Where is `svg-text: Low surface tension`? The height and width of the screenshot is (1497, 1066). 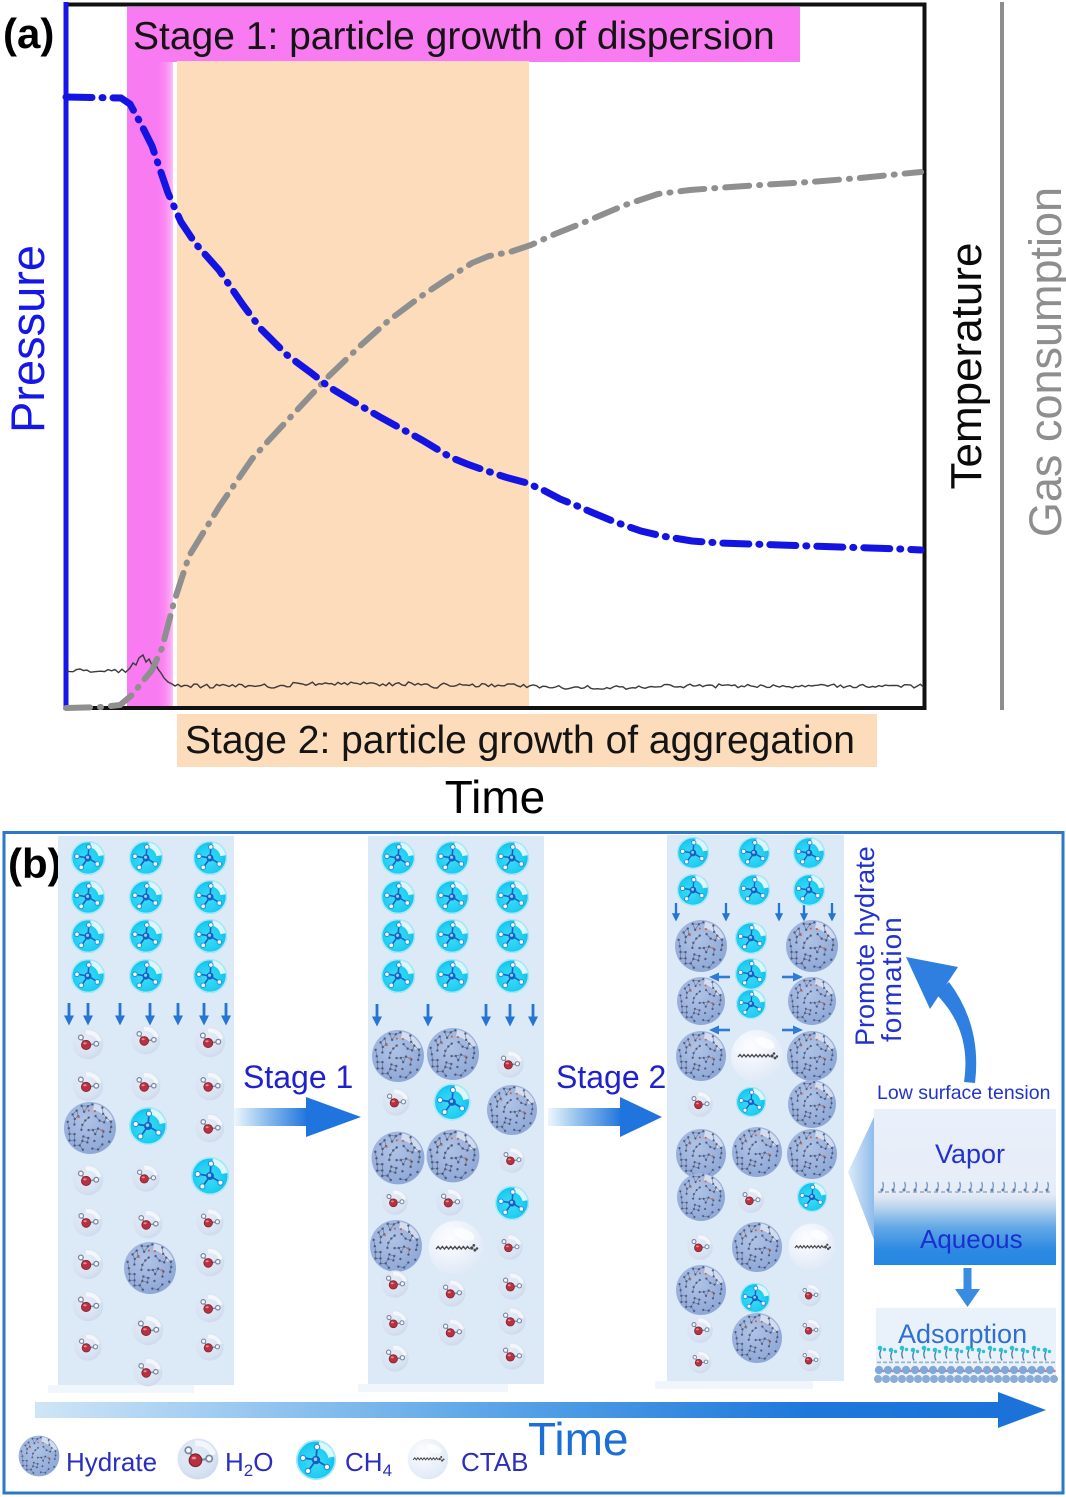 svg-text: Low surface tension is located at coordinates (963, 1093).